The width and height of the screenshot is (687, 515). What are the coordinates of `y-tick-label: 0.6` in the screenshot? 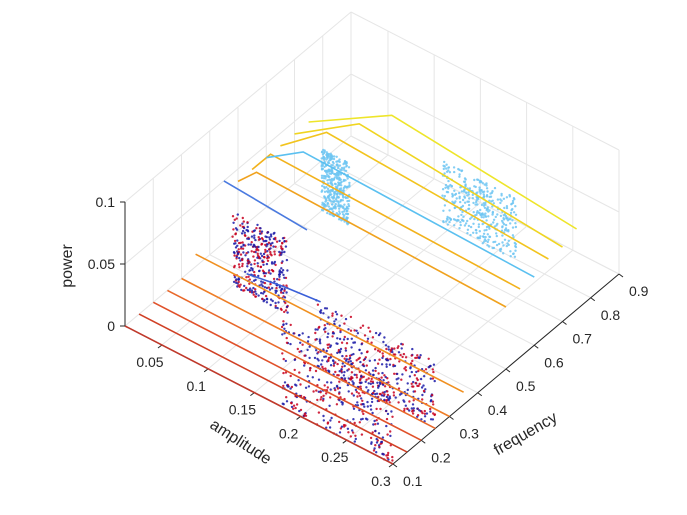 It's located at (554, 362).